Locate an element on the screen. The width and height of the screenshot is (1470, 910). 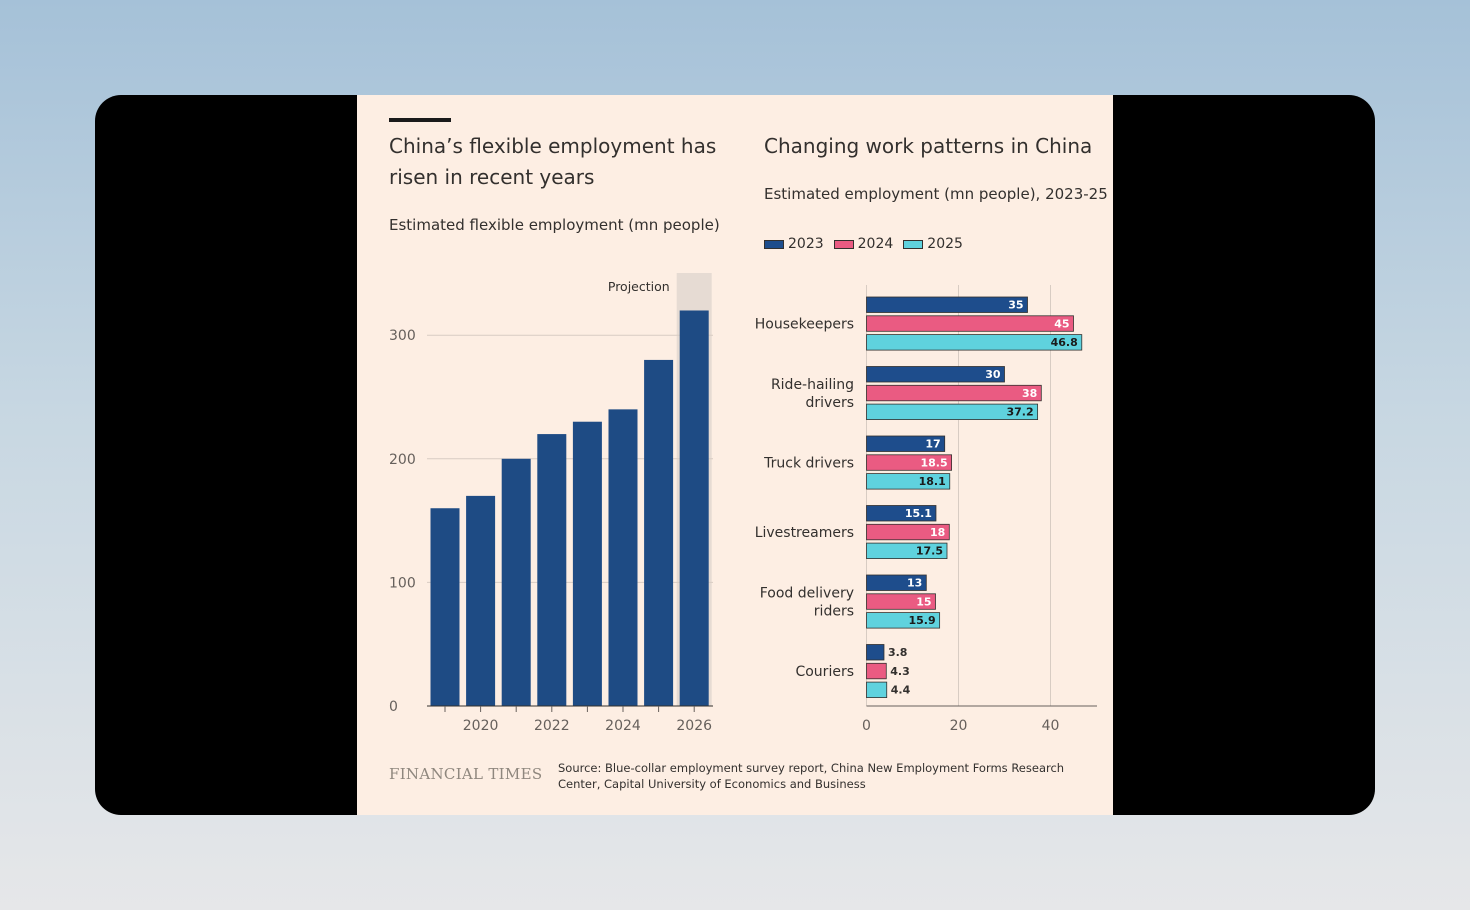
category-label-3-0: Livestreamers is located at coordinates (804, 533).